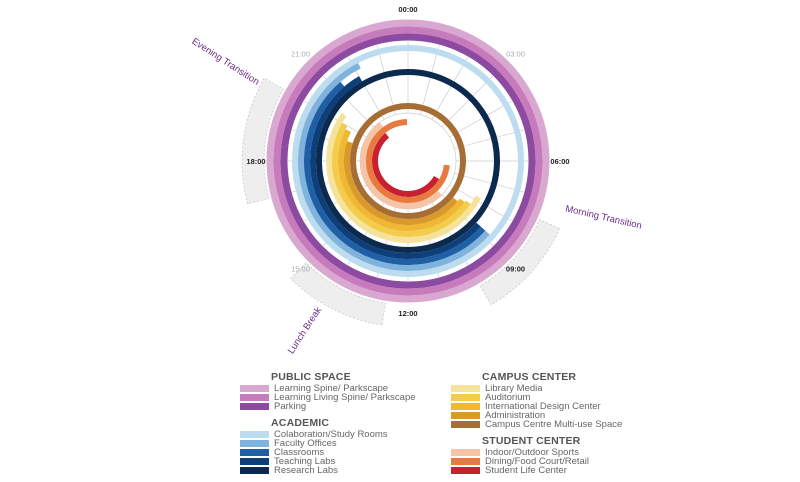  What do you see at coordinates (328, 406) in the screenshot?
I see `legend-item: Parking` at bounding box center [328, 406].